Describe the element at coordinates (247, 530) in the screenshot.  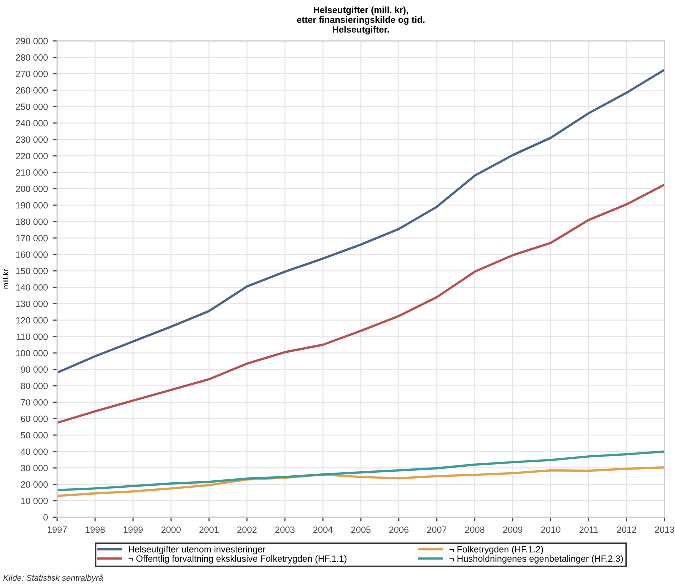
I see `x-tick-label: 2002` at that location.